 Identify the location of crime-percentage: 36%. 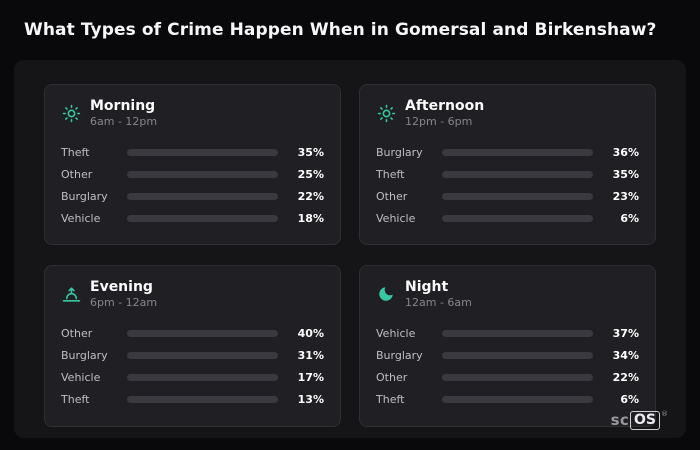
(625, 152).